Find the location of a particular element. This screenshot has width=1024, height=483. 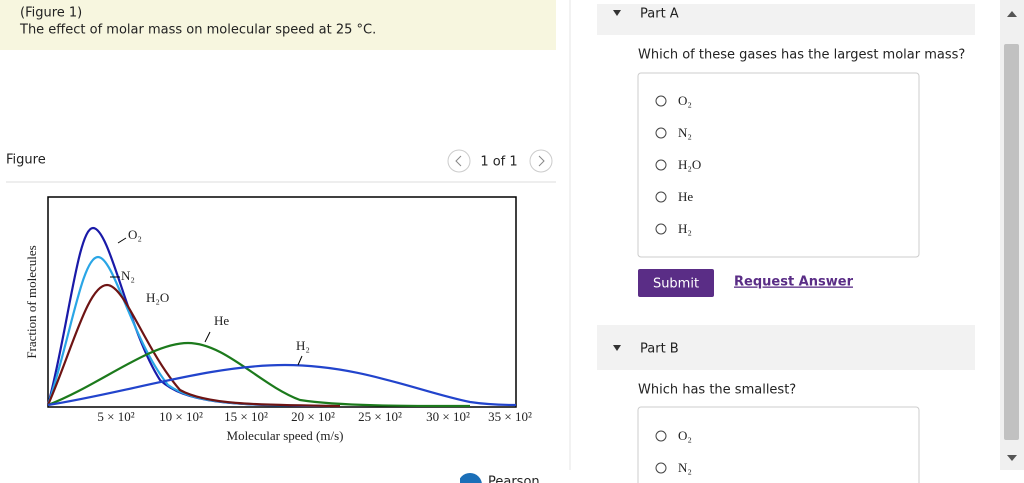

pager: 1 of 1 is located at coordinates (498, 162).